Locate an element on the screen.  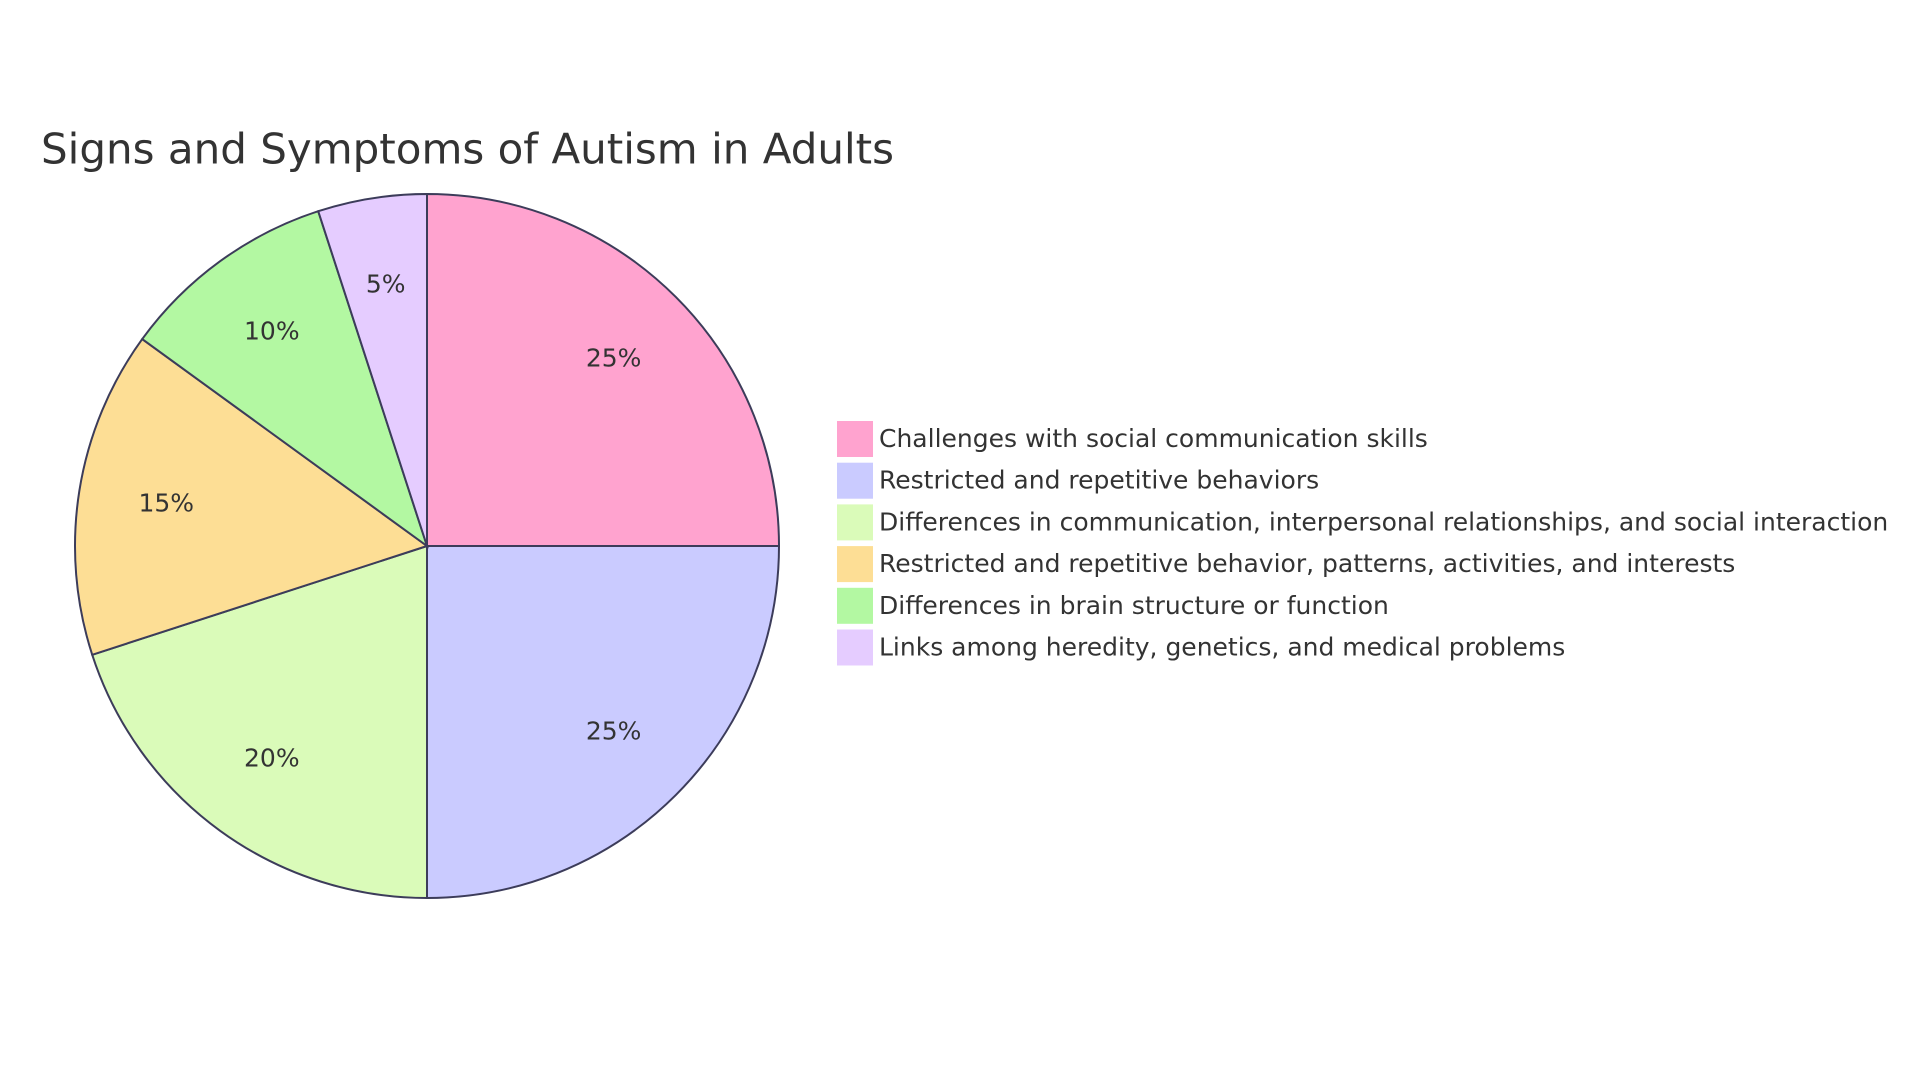
chart-title: Signs and Symptoms of Autism in Adults is located at coordinates (467, 149).